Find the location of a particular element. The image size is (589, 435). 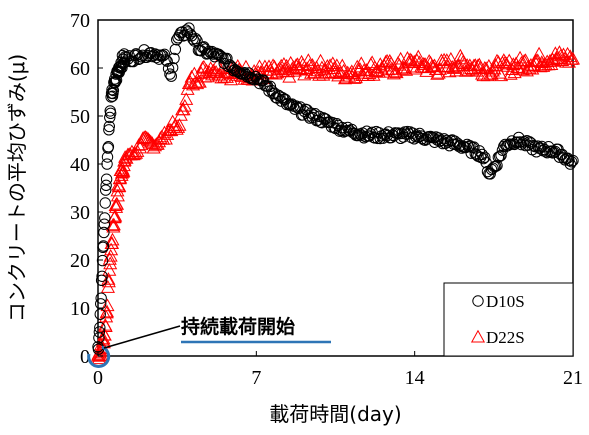

y-tick-label: 10 is located at coordinates (80, 309).